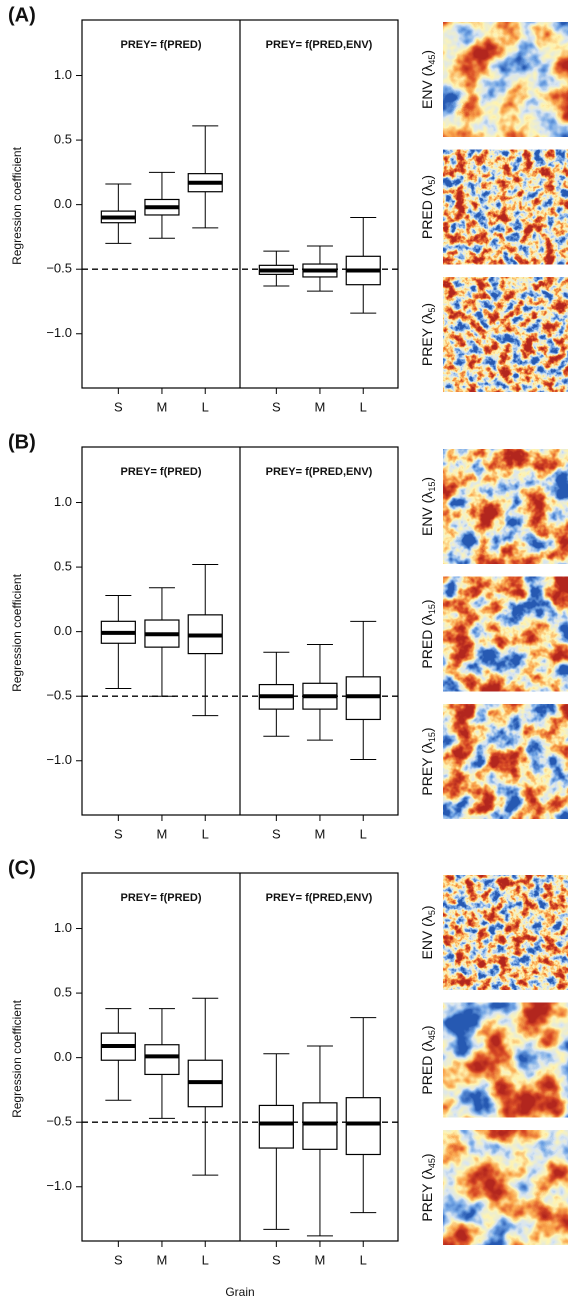  I want to click on heatmap-label: ENV (λ45), so click(428, 79).